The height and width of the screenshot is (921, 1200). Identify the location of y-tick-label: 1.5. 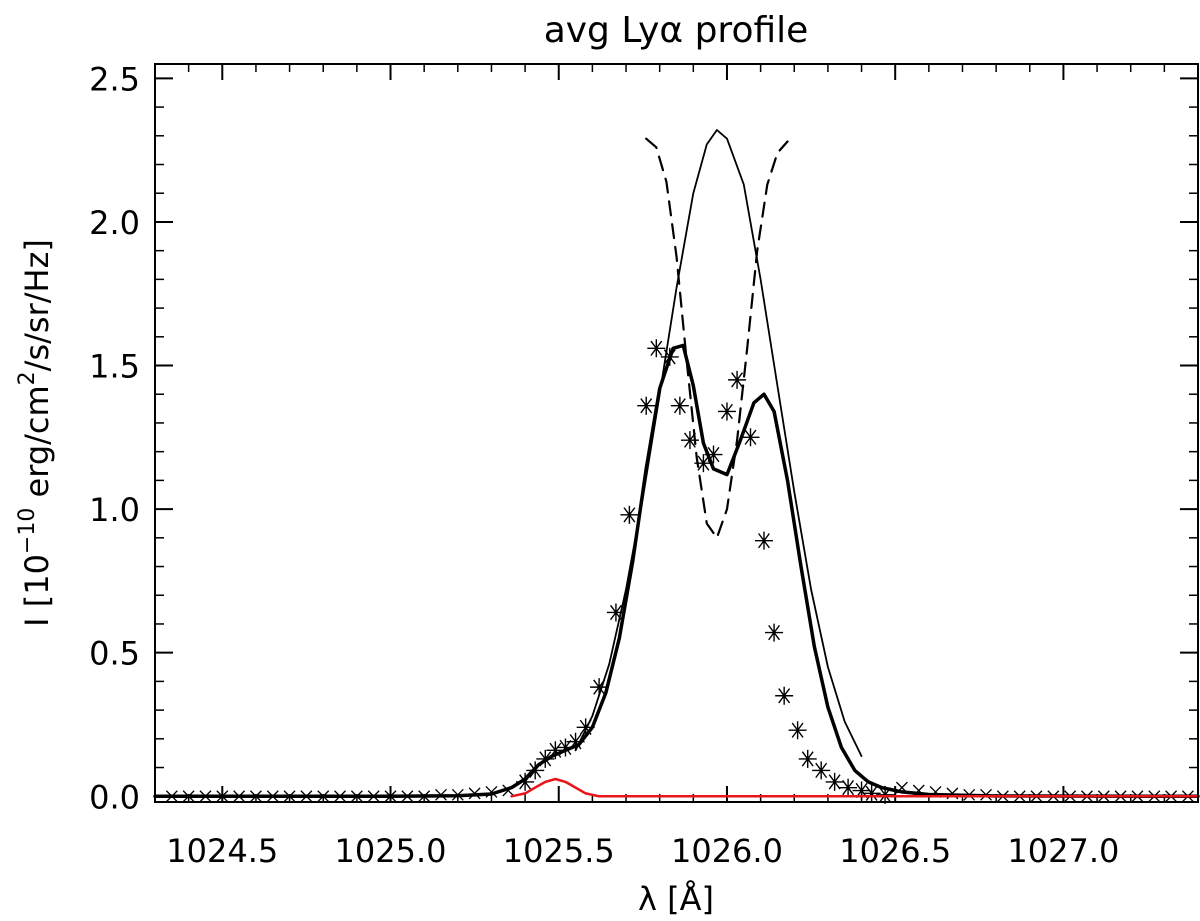
(114, 367).